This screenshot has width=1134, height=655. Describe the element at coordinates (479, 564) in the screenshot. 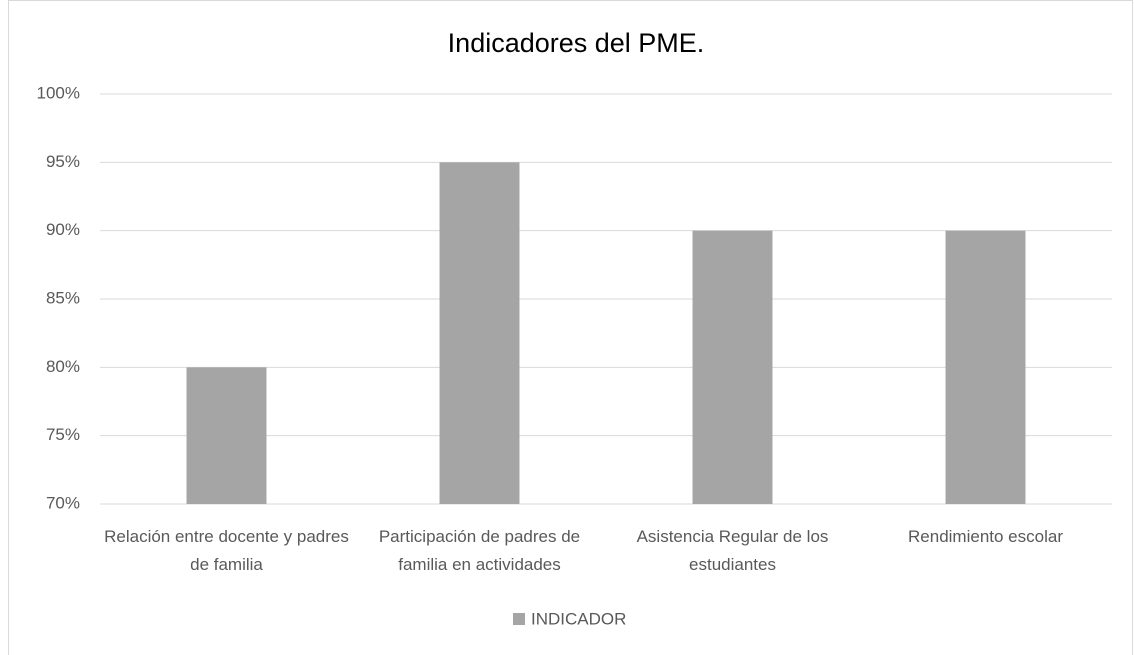

I see `x-tick-line: familia en actividades` at that location.